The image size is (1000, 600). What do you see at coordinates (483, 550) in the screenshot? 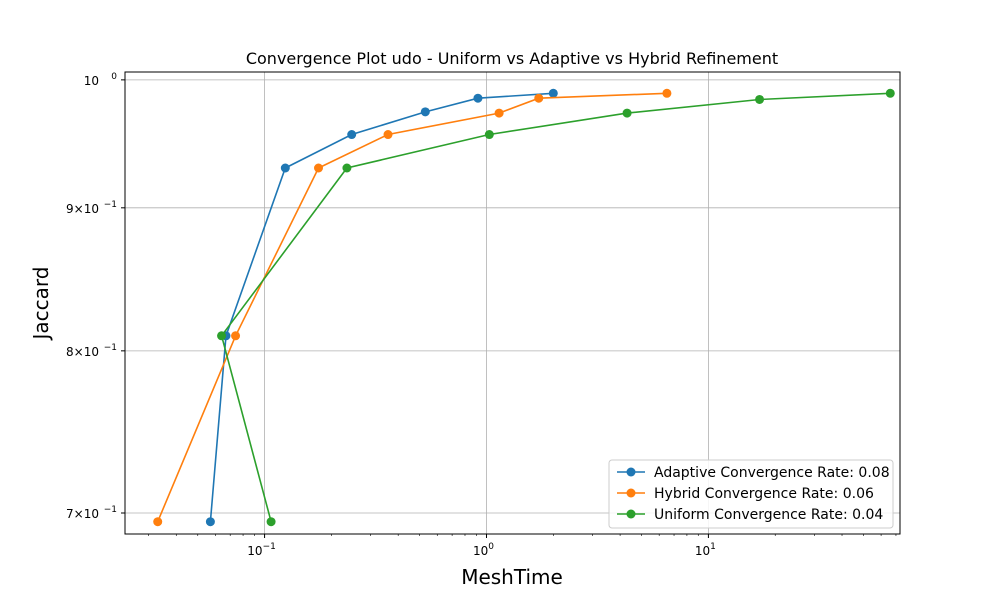
I see `x-tick-label: 10⁰` at bounding box center [483, 550].